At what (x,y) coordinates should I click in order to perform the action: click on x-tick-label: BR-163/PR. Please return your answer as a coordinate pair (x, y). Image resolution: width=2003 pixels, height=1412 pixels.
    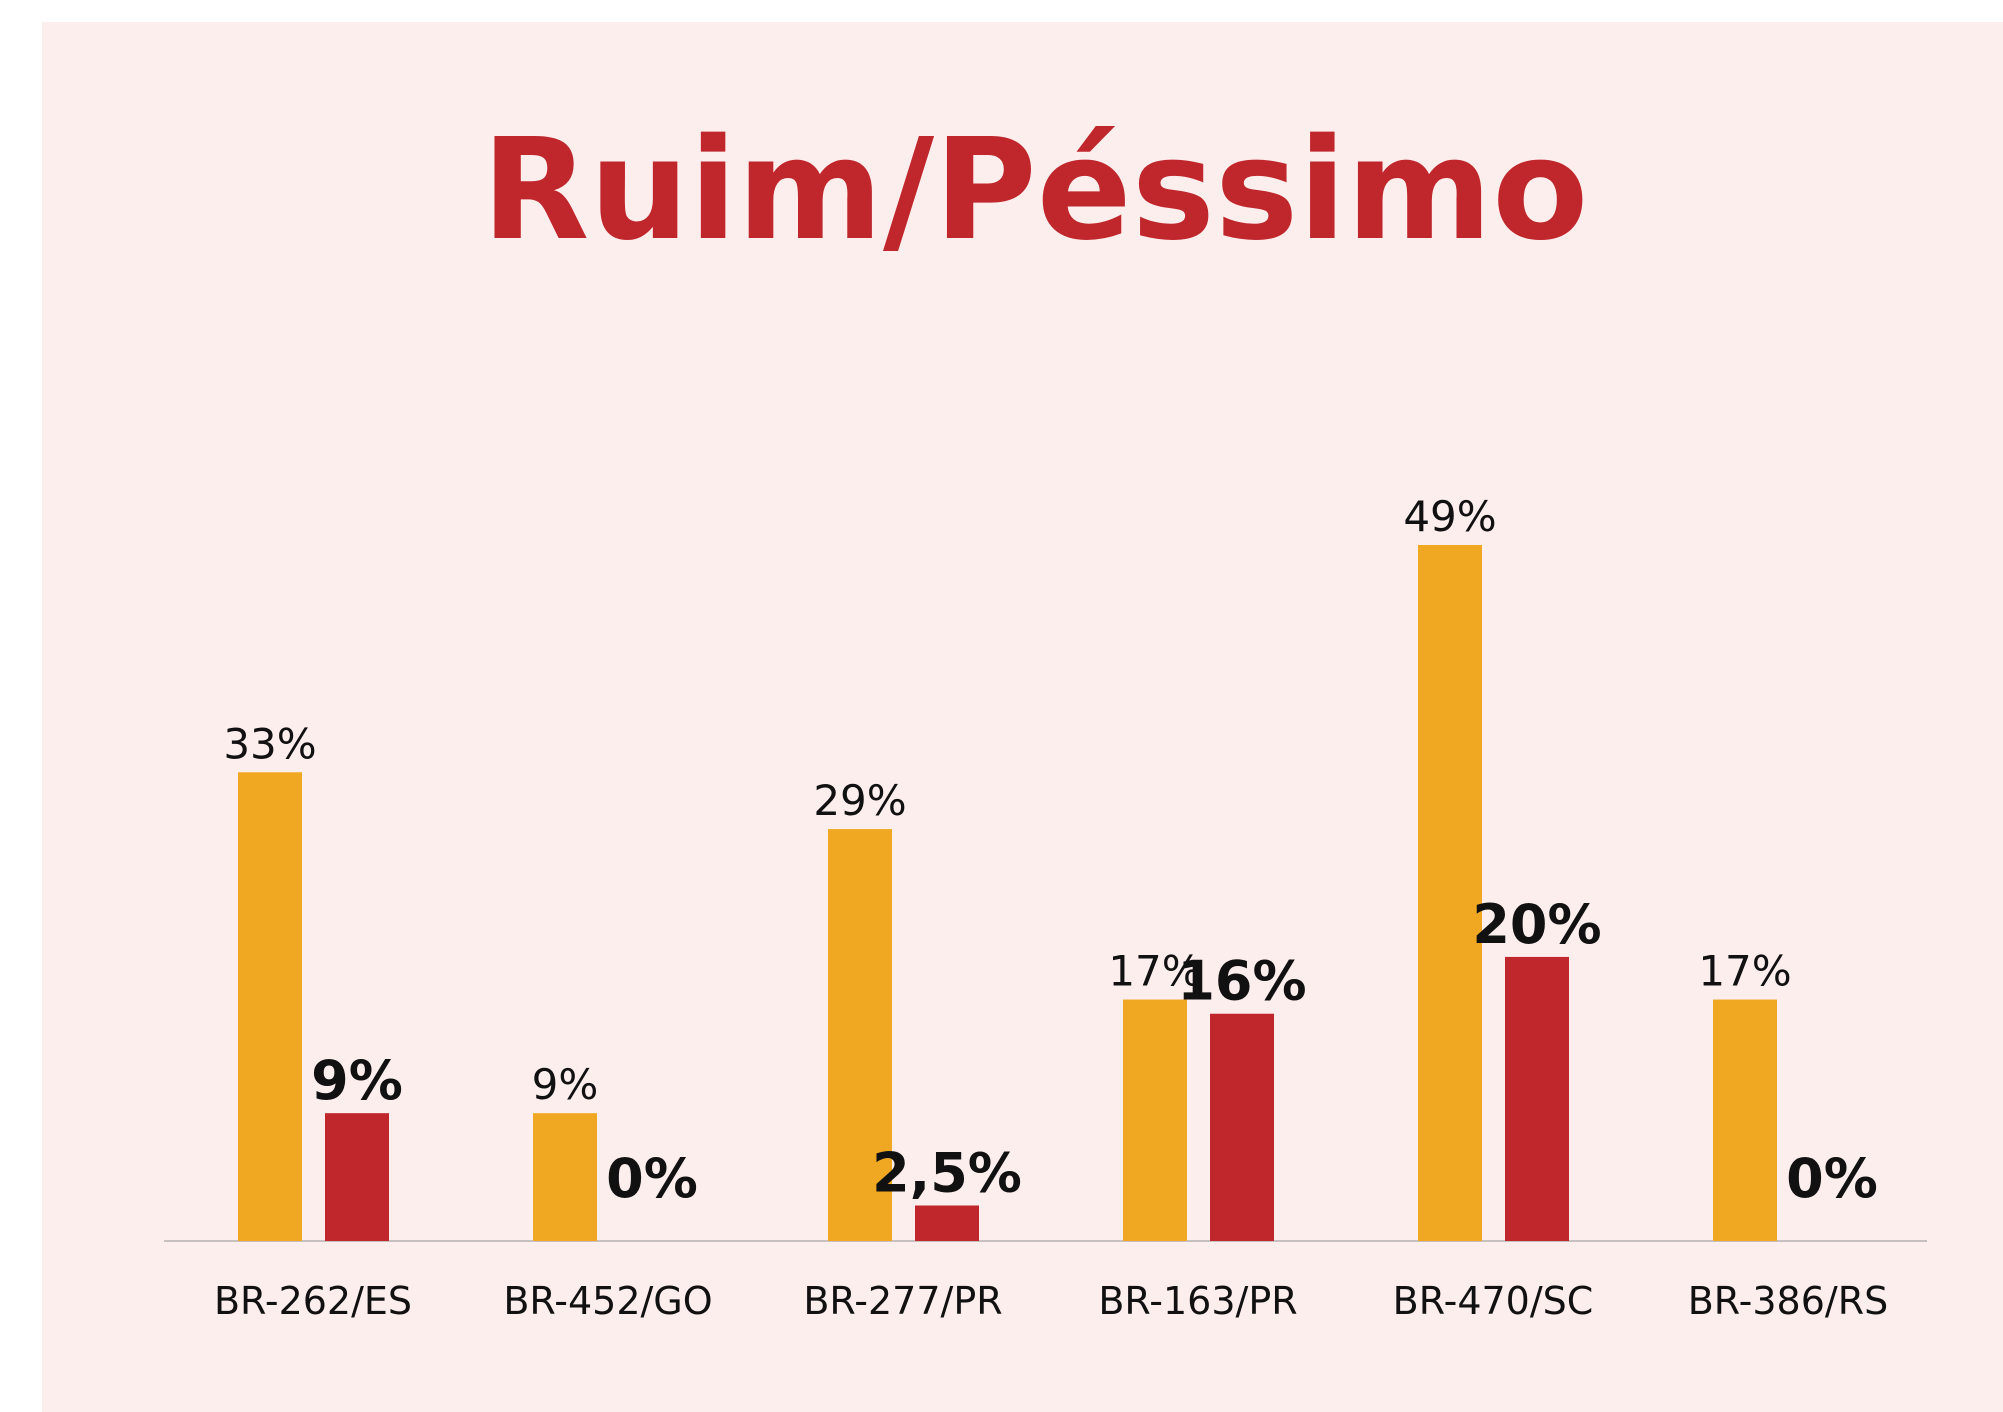
    Looking at the image, I should click on (1197, 1301).